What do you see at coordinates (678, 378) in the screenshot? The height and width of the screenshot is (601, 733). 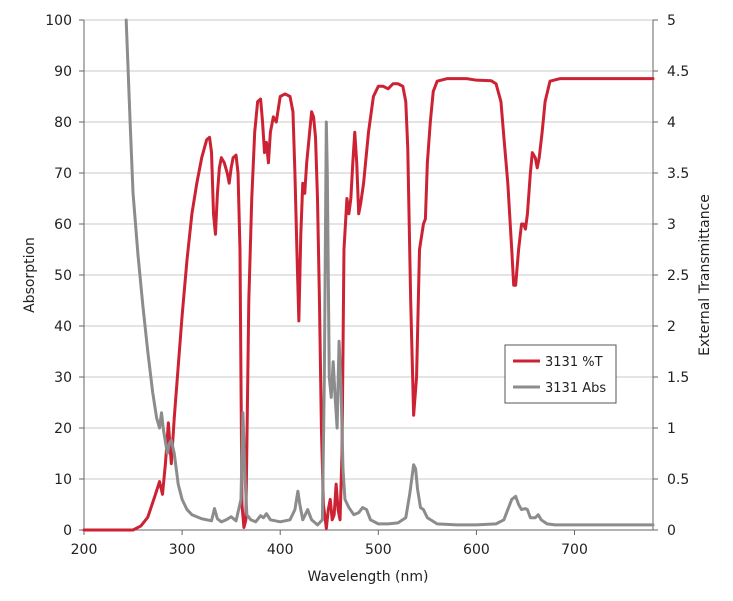 I see `right-y-tick-label-3: 1.5` at bounding box center [678, 378].